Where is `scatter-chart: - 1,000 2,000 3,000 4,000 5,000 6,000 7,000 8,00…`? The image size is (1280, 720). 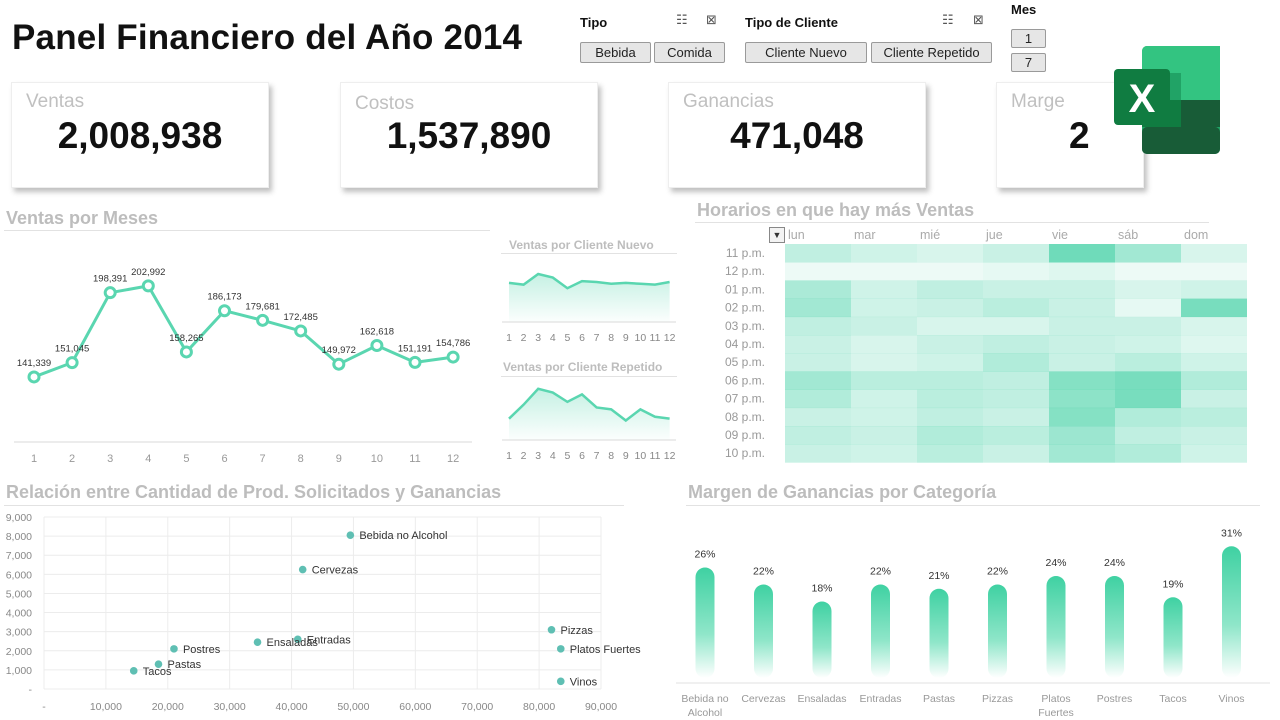 scatter-chart: - 1,000 2,000 3,000 4,000 5,000 6,000 7,000 8,00… is located at coordinates (323, 612).